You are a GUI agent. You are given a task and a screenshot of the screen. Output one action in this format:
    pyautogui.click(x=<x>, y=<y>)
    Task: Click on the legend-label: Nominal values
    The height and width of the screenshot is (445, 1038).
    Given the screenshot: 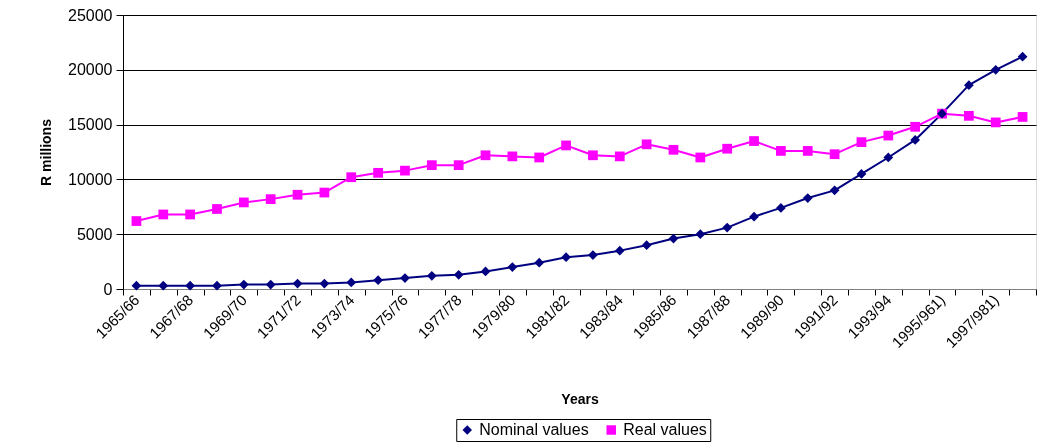 What is the action you would take?
    pyautogui.click(x=534, y=429)
    